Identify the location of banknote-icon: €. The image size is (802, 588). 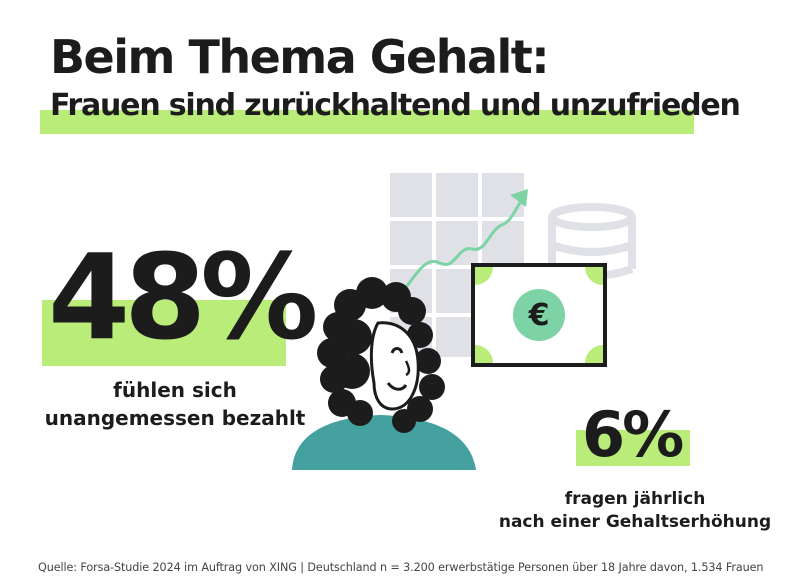
(539, 315).